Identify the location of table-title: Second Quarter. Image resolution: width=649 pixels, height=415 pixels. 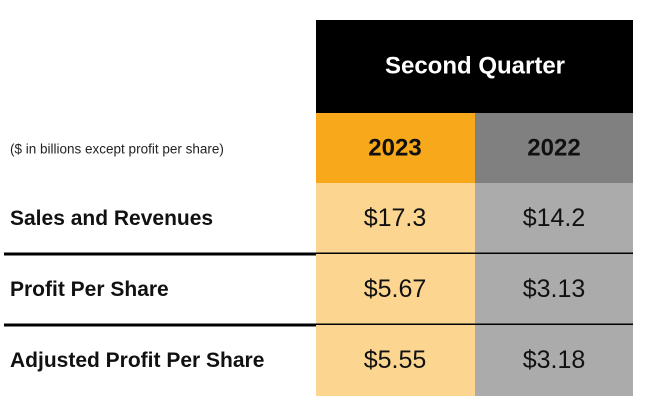
(475, 65).